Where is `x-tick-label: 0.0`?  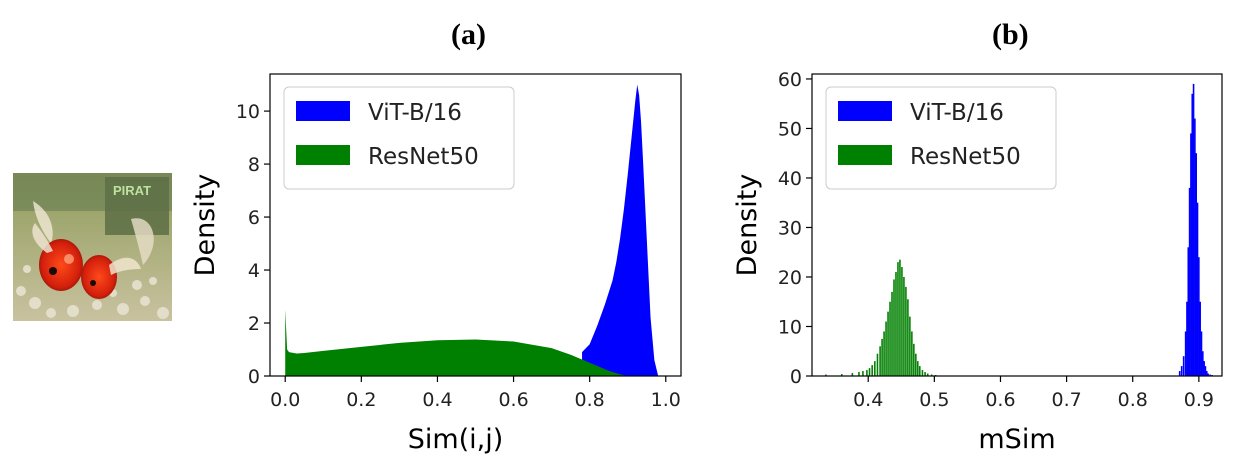 x-tick-label: 0.0 is located at coordinates (285, 400).